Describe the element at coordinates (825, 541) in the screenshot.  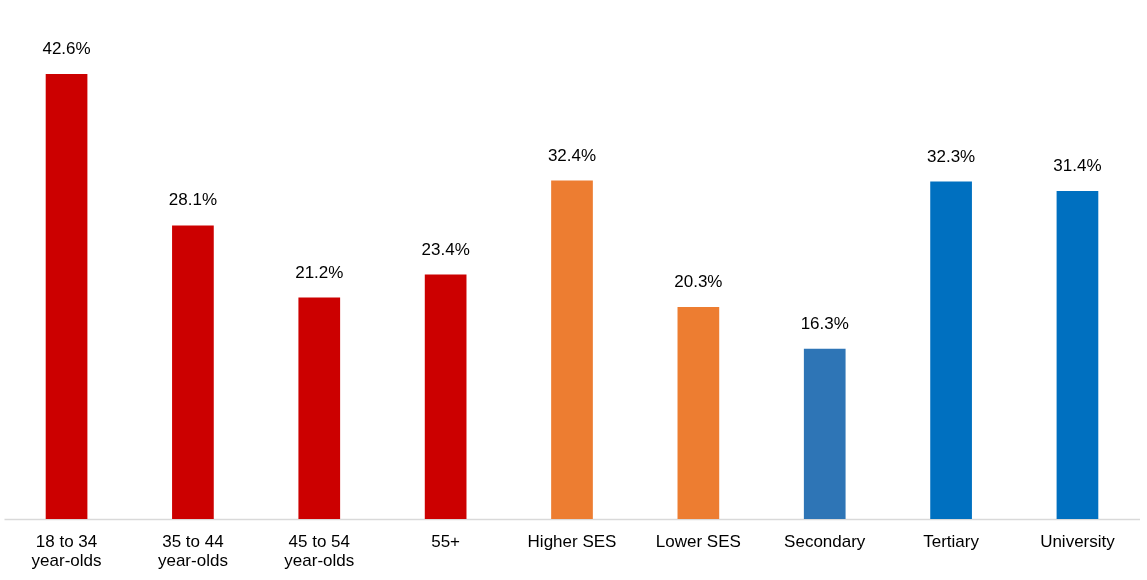
I see `x-tick-label: Secondary` at that location.